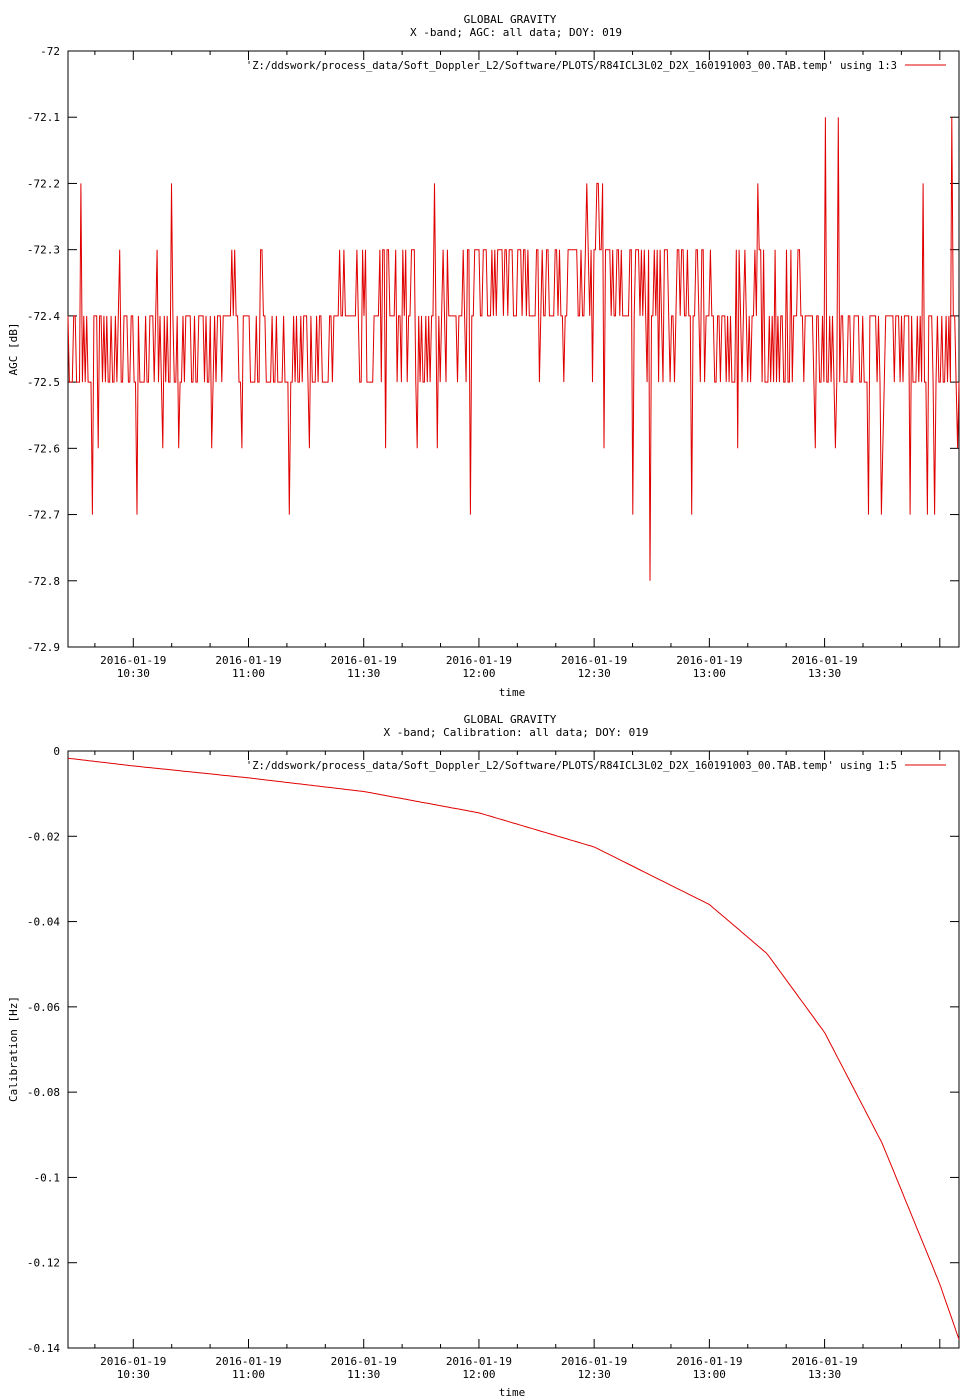 The image size is (980, 1400). What do you see at coordinates (43, 316) in the screenshot?
I see `agc-y-tick-label: -72.4` at bounding box center [43, 316].